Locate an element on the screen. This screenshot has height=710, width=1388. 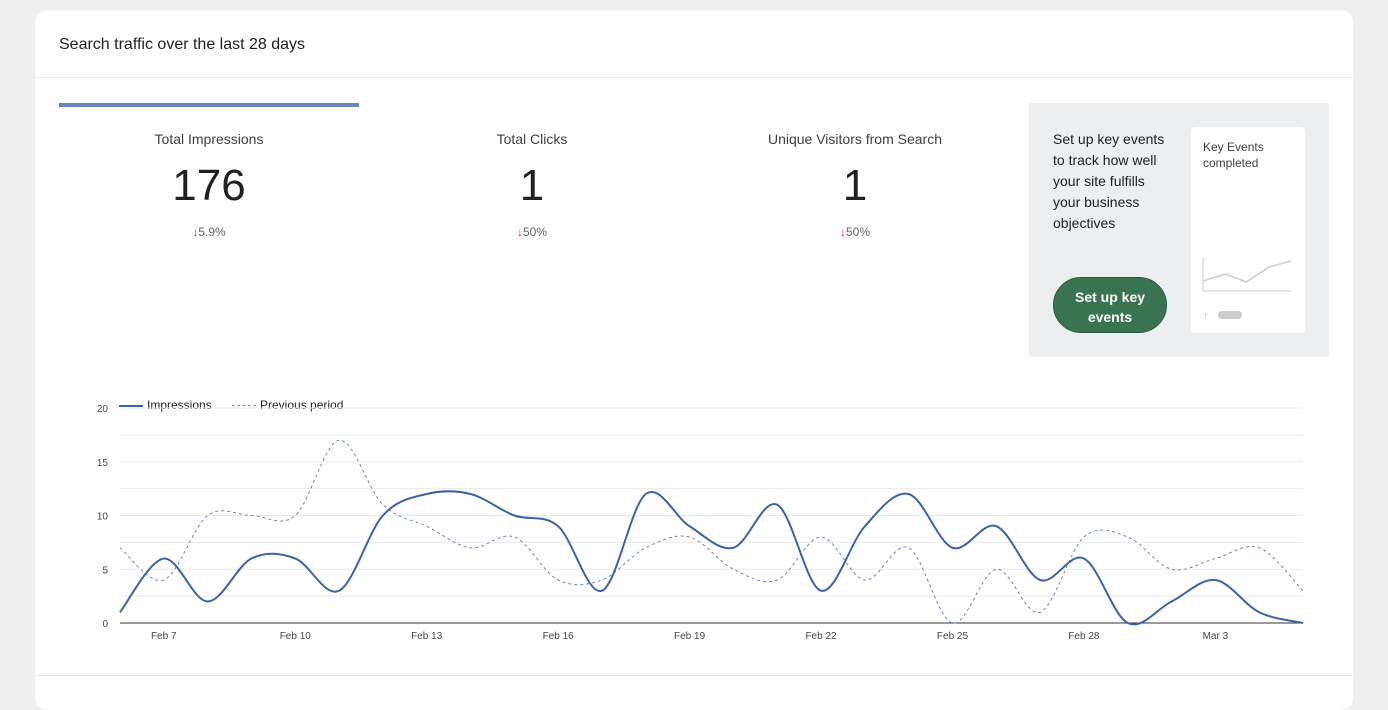
metric-tab-clicks: Total Clicks 1 ↓50% is located at coordinates (532, 171).